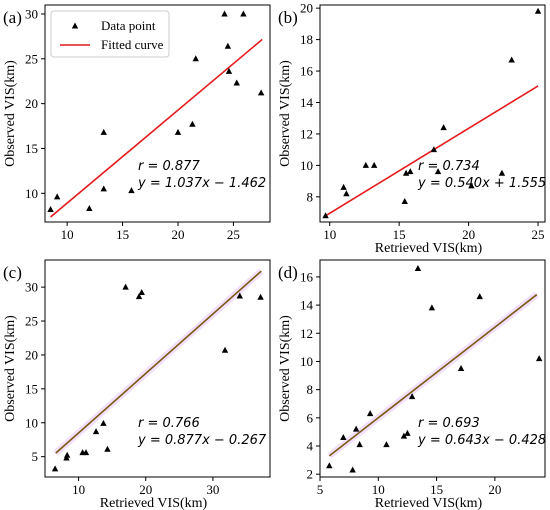 Image resolution: width=550 pixels, height=510 pixels. What do you see at coordinates (307, 276) in the screenshot?
I see `y-tick-label: 16` at bounding box center [307, 276].